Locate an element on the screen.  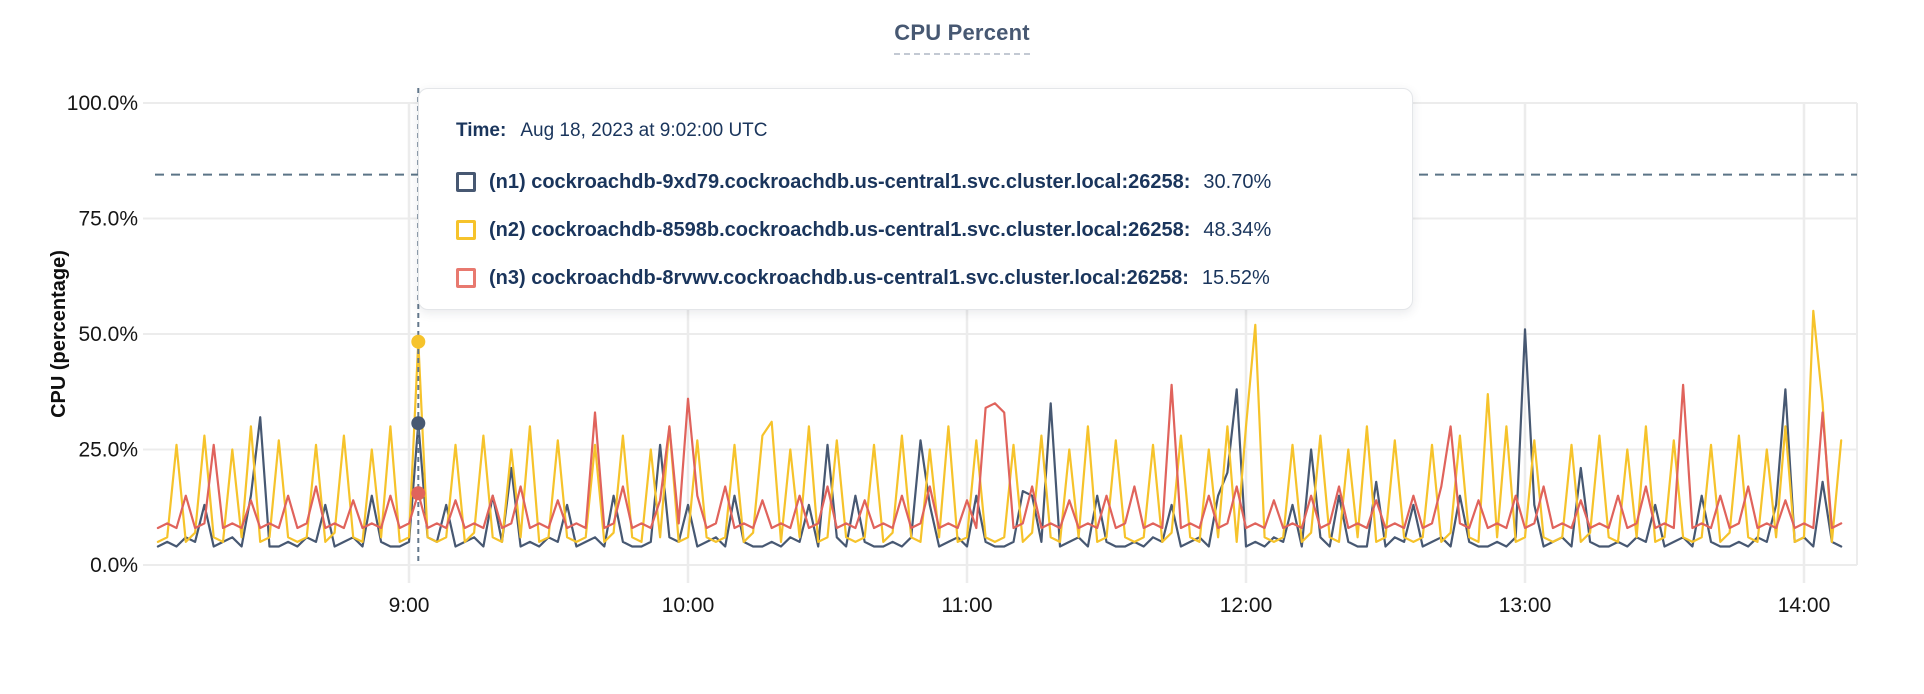
x-tick-label: 13:00 is located at coordinates (1525, 605).